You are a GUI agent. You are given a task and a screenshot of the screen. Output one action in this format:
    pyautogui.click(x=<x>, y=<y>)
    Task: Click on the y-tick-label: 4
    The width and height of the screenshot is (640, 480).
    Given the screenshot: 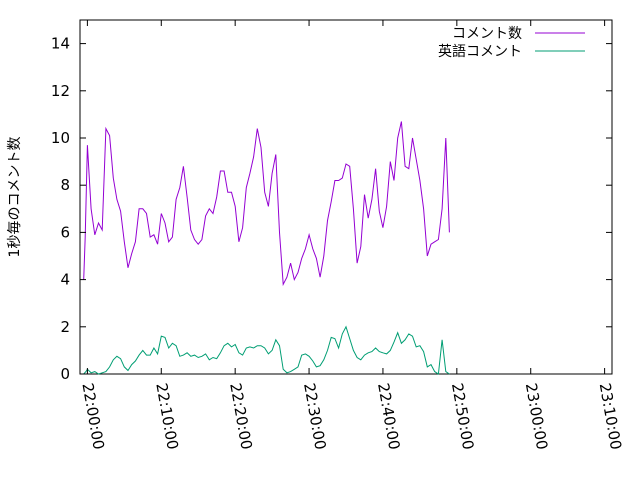 What is the action you would take?
    pyautogui.click(x=65, y=280)
    